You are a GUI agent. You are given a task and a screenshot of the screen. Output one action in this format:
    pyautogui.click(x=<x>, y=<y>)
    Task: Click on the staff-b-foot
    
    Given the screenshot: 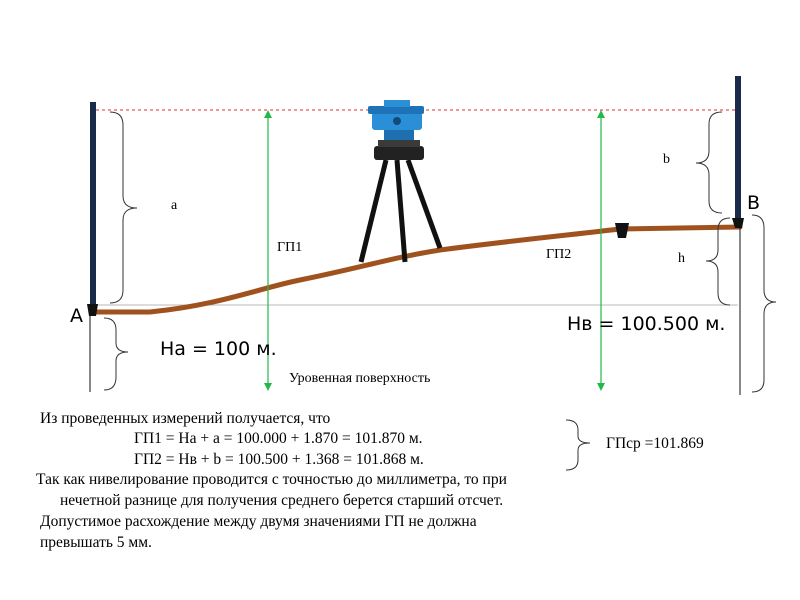 What is the action you would take?
    pyautogui.click(x=738, y=223)
    